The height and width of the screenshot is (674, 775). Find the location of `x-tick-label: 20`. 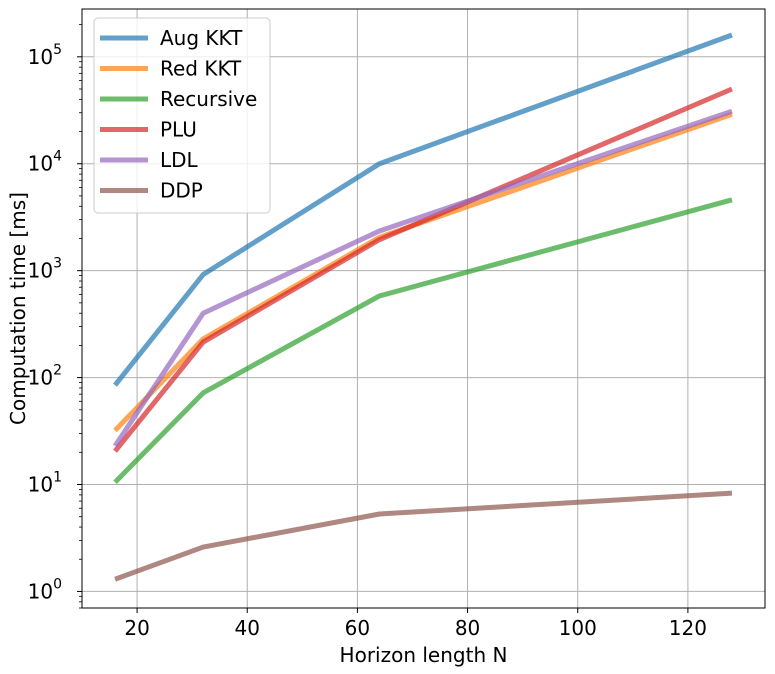

x-tick-label: 20 is located at coordinates (136, 628).